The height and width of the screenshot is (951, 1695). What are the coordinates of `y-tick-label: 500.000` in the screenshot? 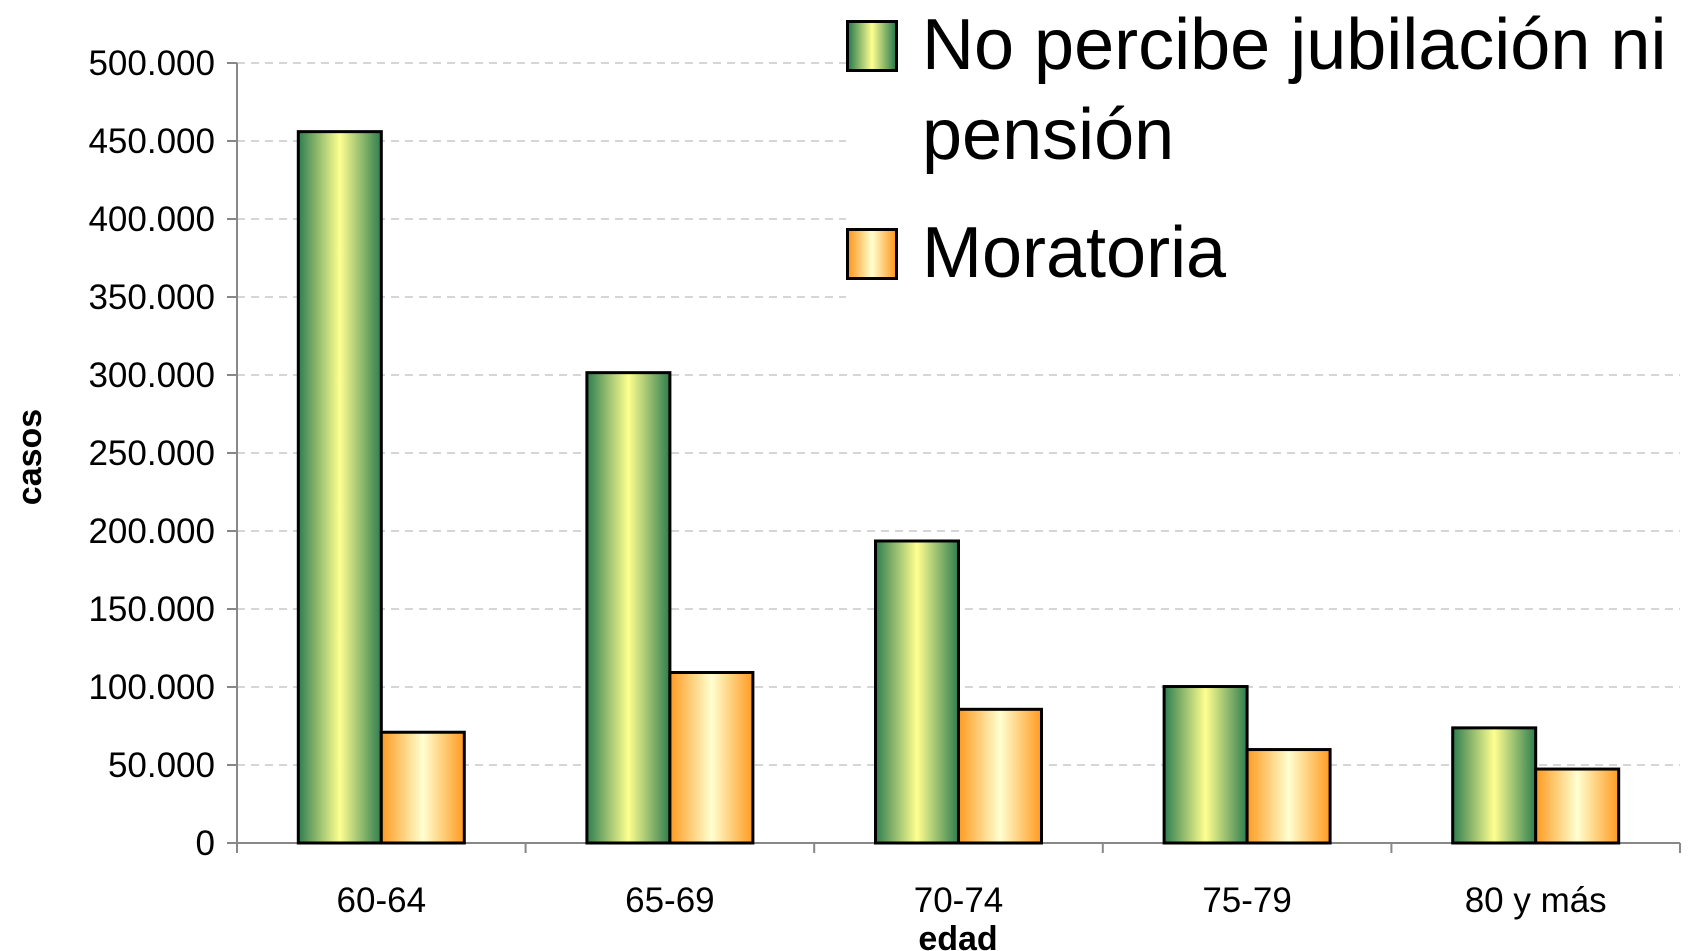 It's located at (151, 63).